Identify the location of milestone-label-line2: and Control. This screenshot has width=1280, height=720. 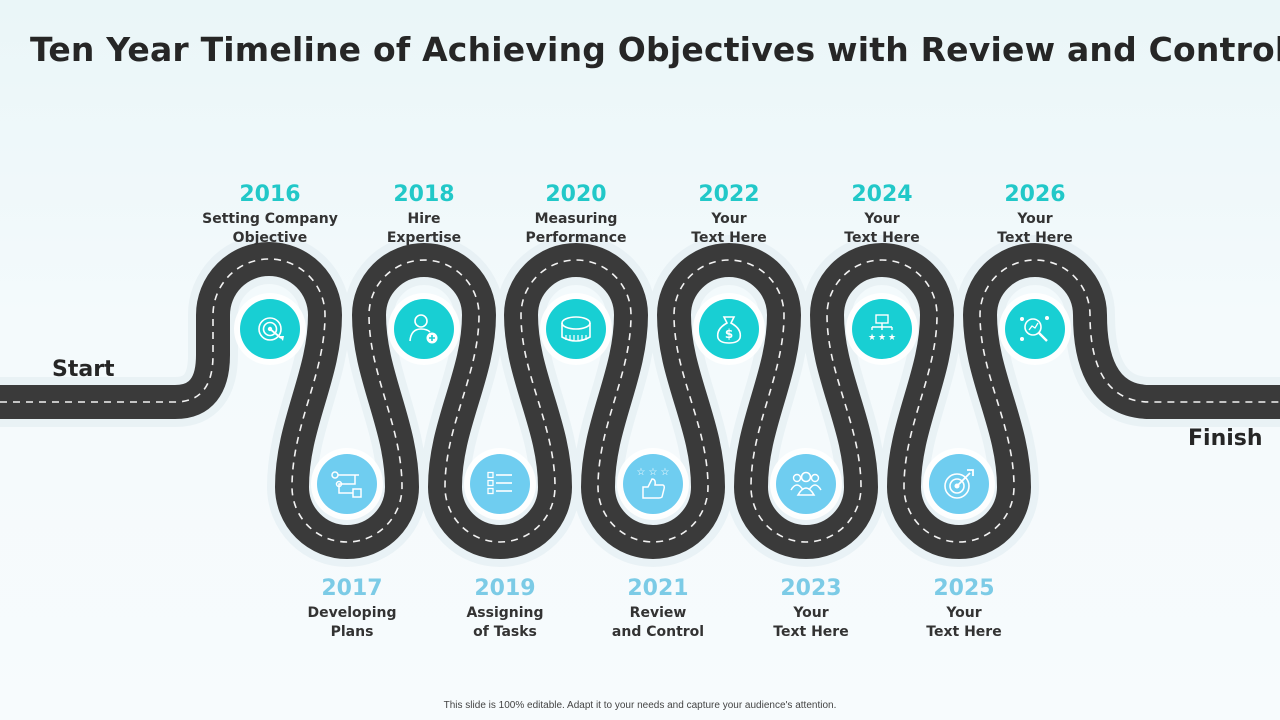
(658, 632).